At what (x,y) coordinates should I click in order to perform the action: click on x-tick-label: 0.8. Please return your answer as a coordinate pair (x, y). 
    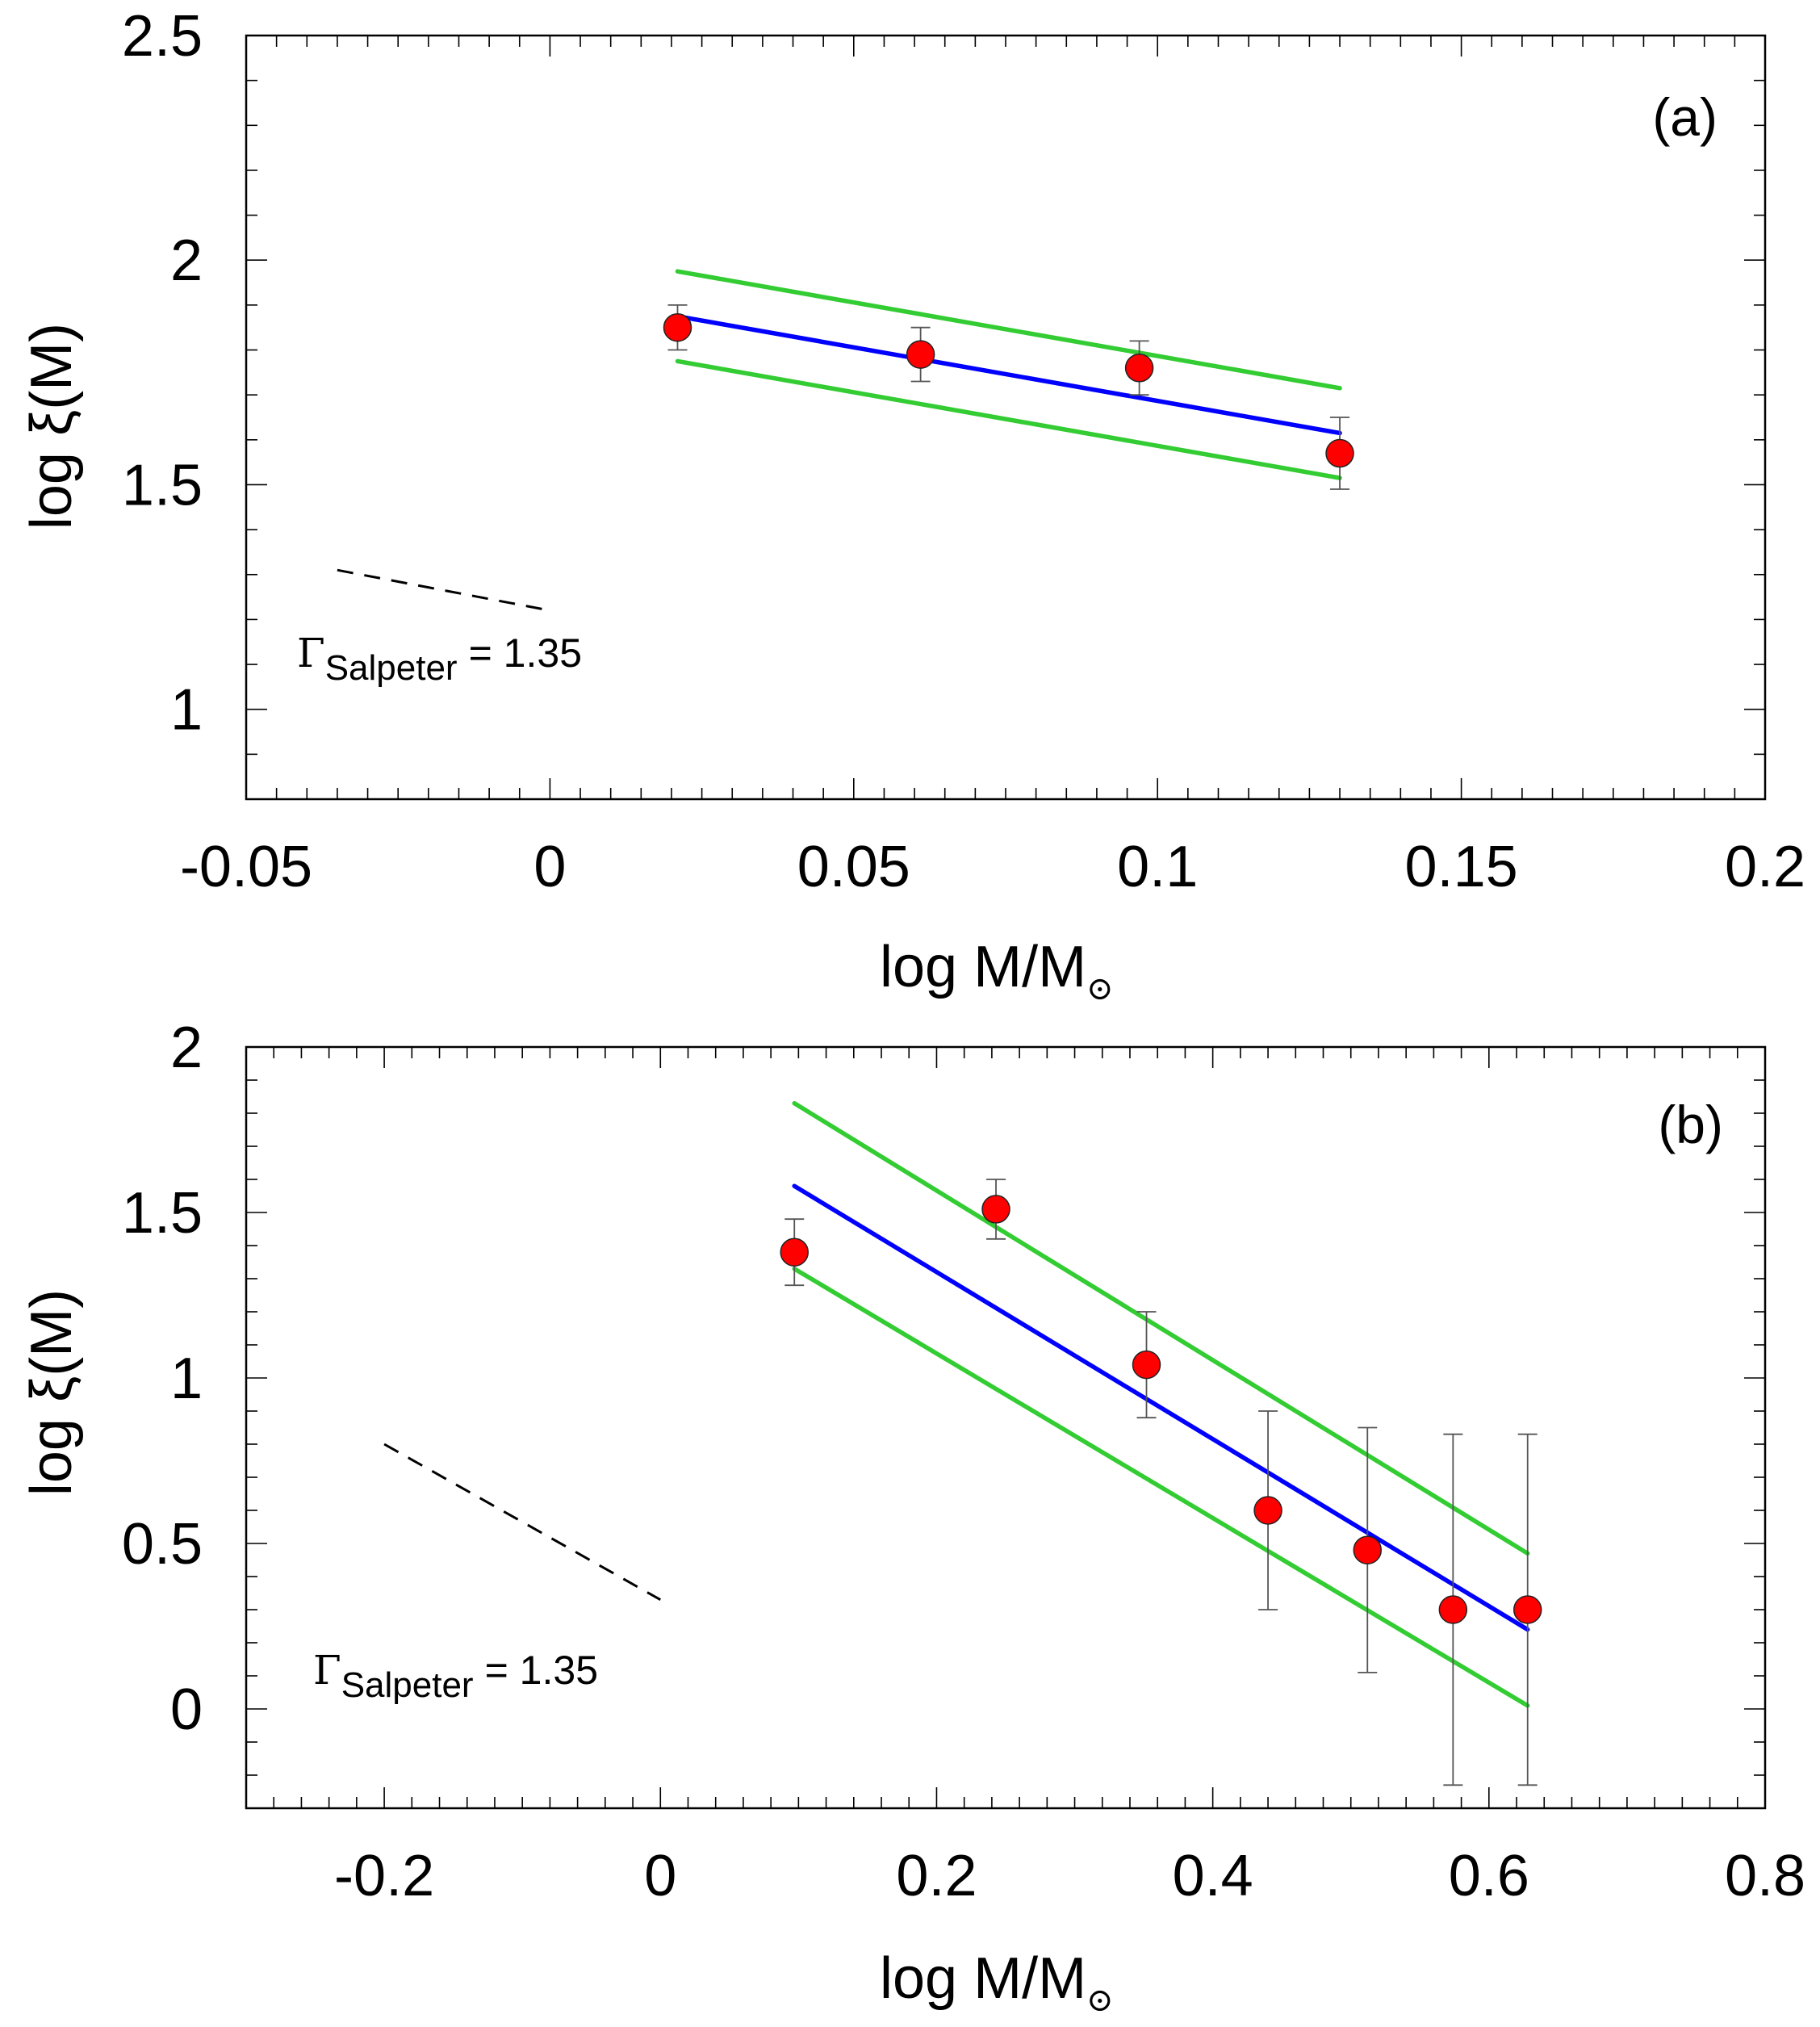
    Looking at the image, I should click on (1765, 1876).